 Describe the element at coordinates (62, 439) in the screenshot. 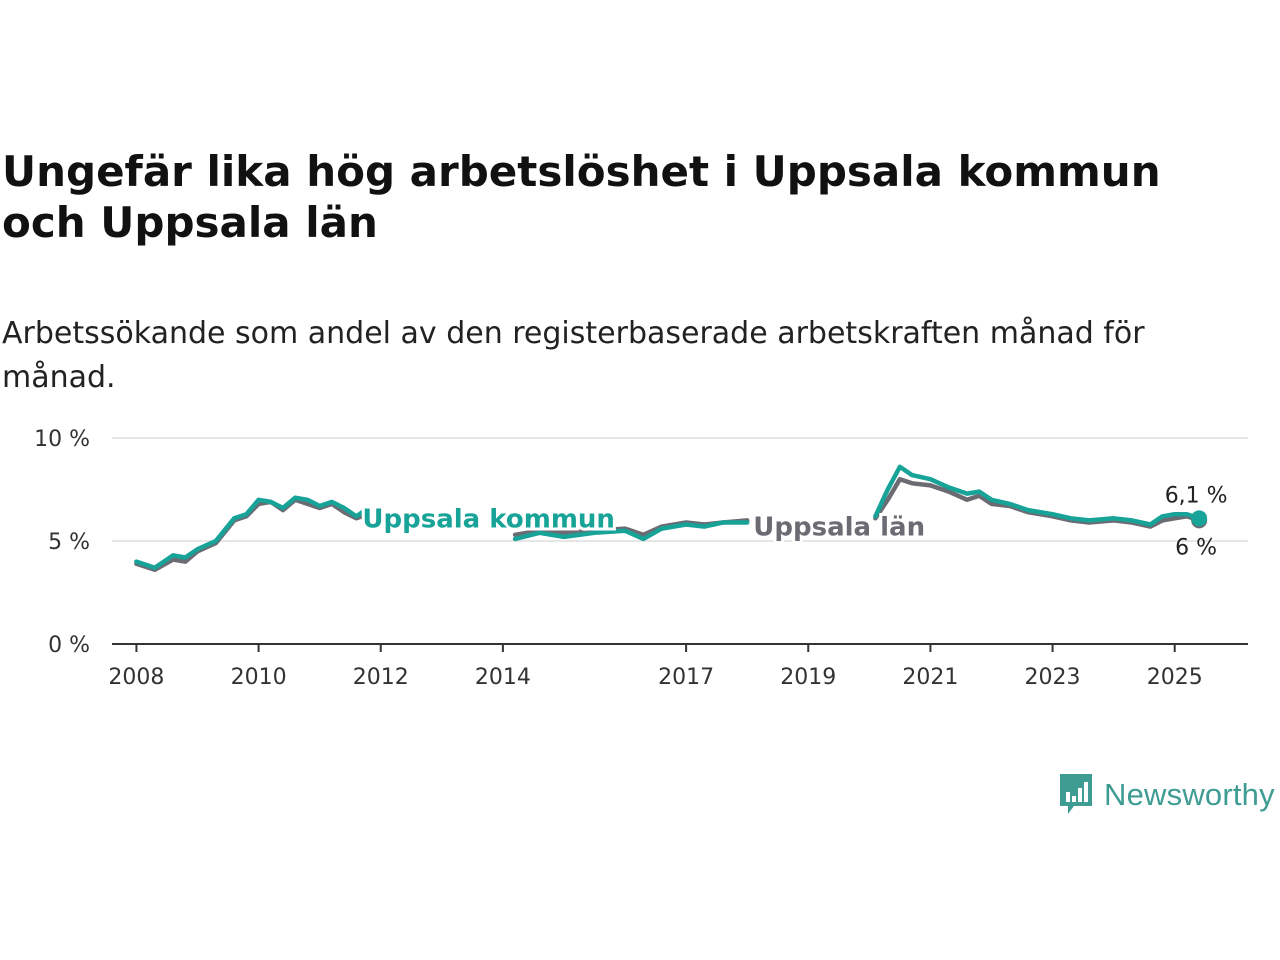

I see `y-tick-label: 10 %` at that location.